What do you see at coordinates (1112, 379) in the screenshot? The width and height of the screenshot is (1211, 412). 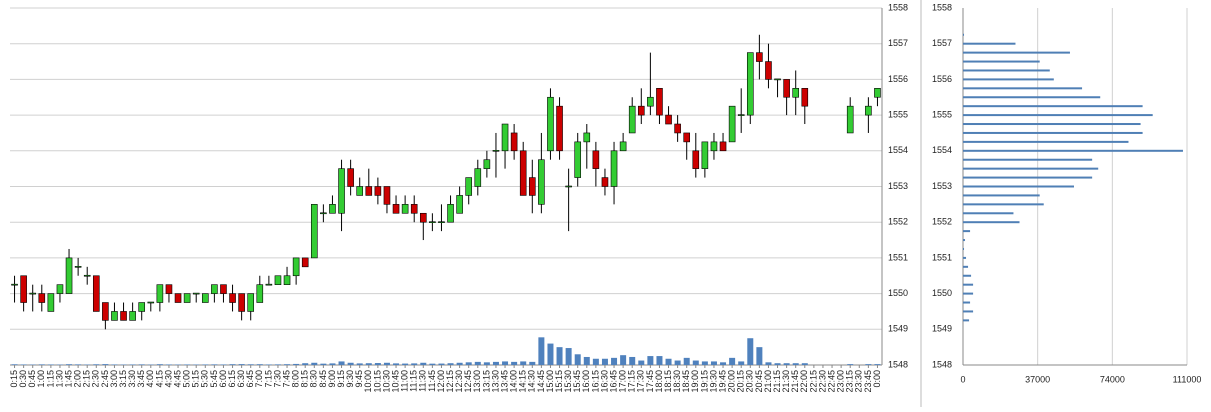 I see `x-tick-label: 74000` at bounding box center [1112, 379].